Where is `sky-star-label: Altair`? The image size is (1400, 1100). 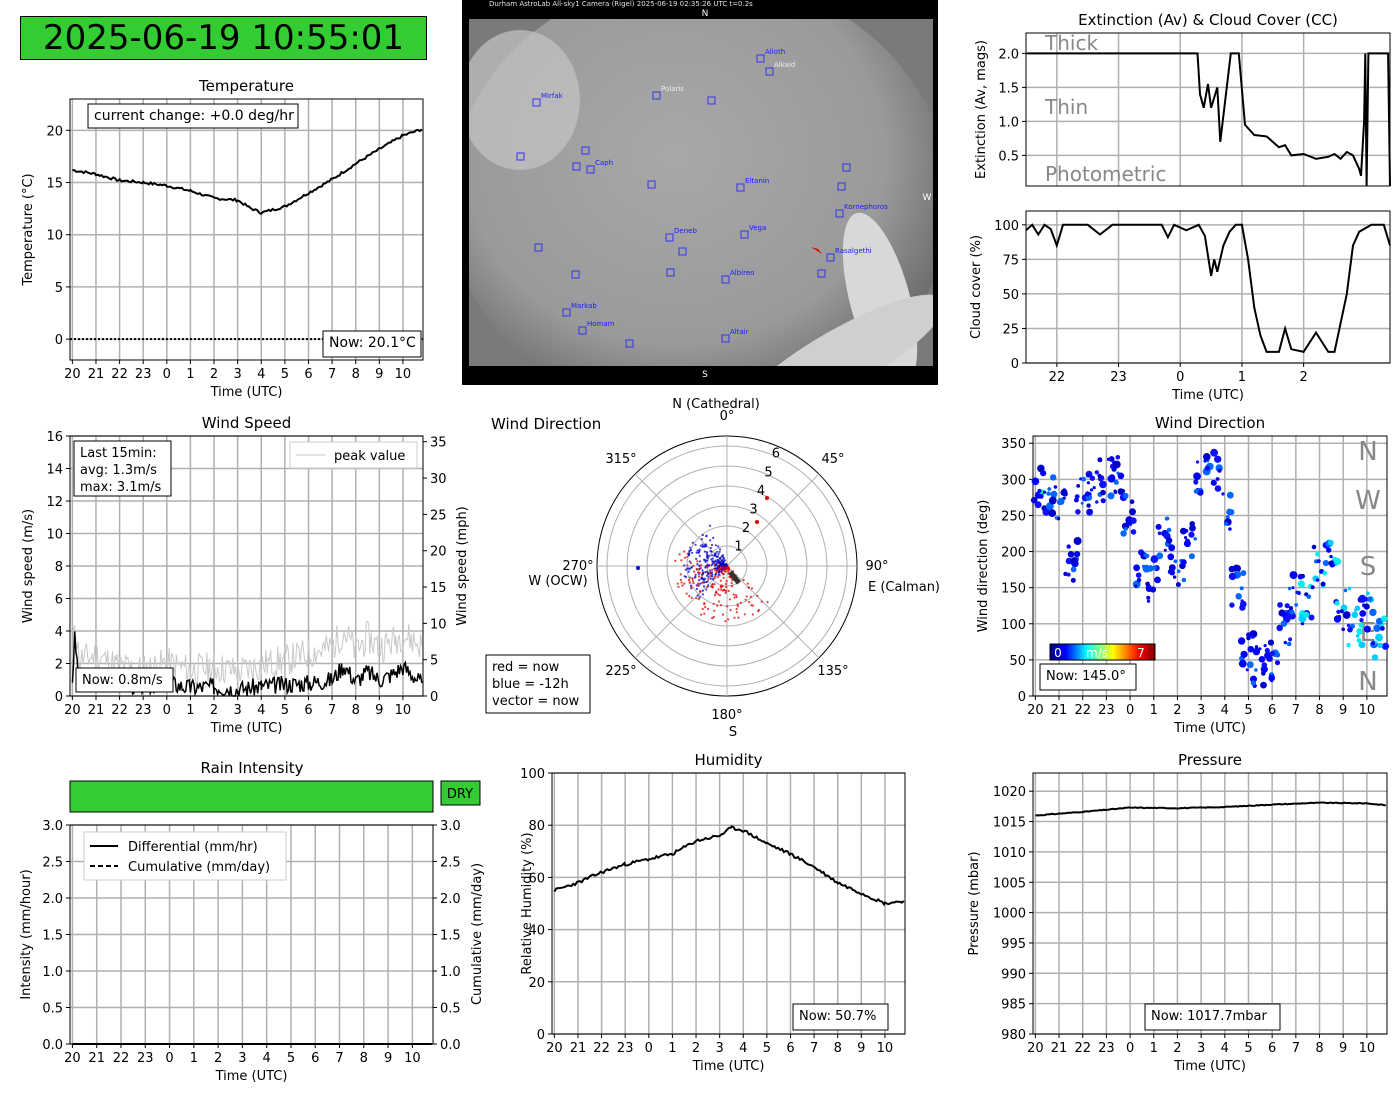 sky-star-label: Altair is located at coordinates (739, 332).